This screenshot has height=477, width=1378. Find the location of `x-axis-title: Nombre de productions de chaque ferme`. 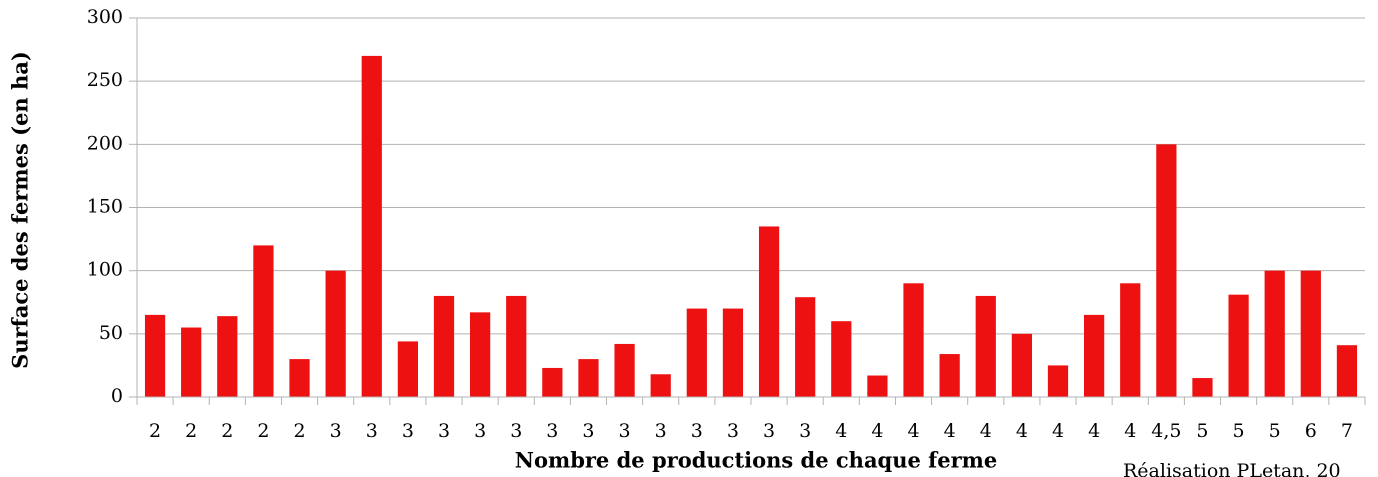

x-axis-title: Nombre de productions de chaque ferme is located at coordinates (756, 460).